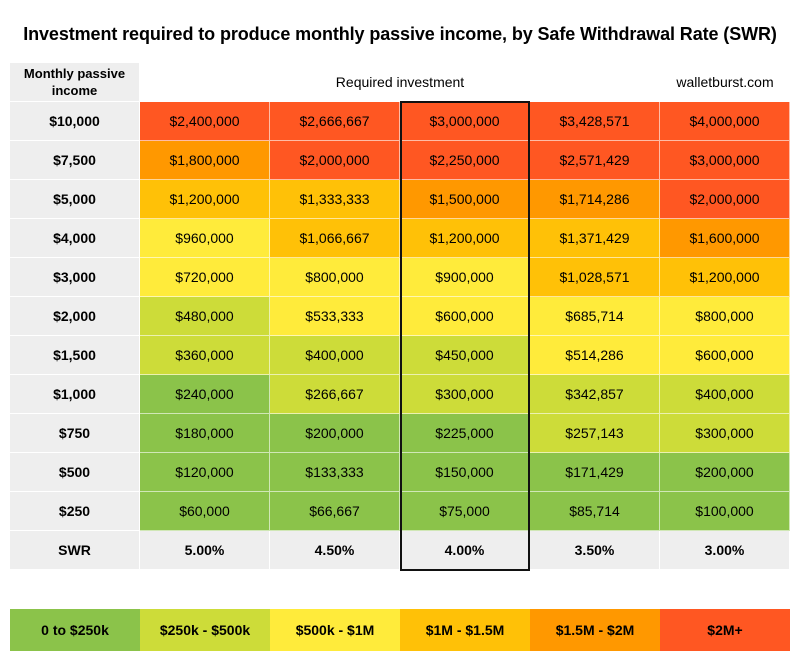  I want to click on row-header-label: Monthly passive income, so click(74, 82).